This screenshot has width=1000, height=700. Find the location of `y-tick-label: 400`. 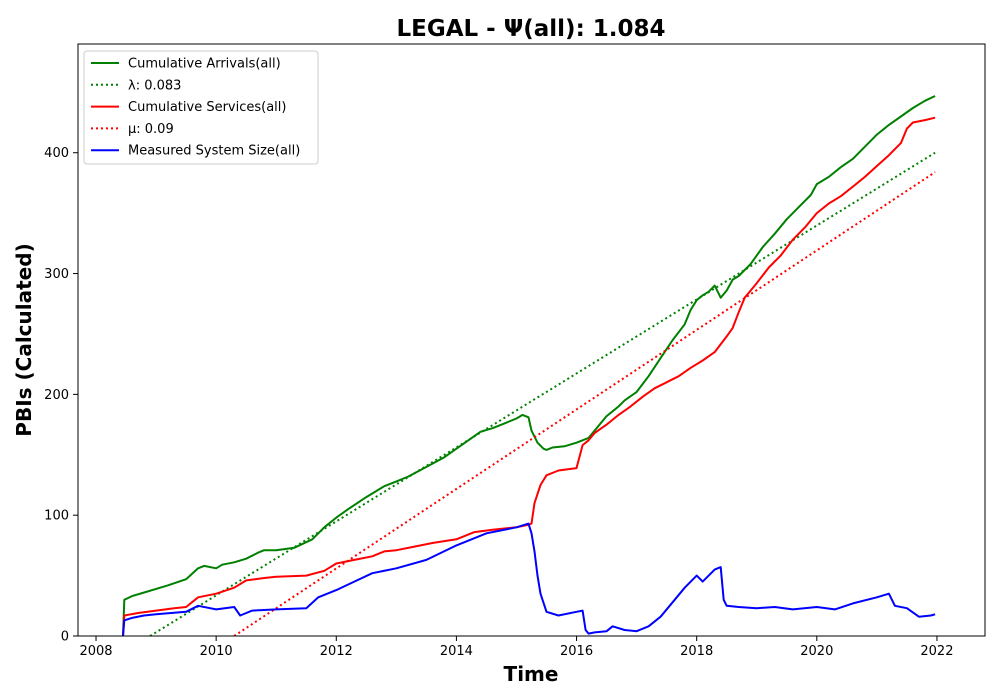

y-tick-label: 400 is located at coordinates (56, 153).